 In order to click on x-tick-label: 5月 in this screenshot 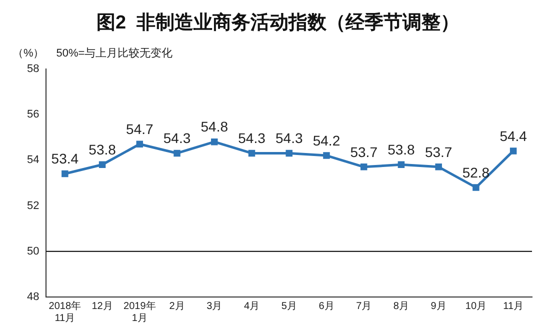, I will do `click(289, 306)`.